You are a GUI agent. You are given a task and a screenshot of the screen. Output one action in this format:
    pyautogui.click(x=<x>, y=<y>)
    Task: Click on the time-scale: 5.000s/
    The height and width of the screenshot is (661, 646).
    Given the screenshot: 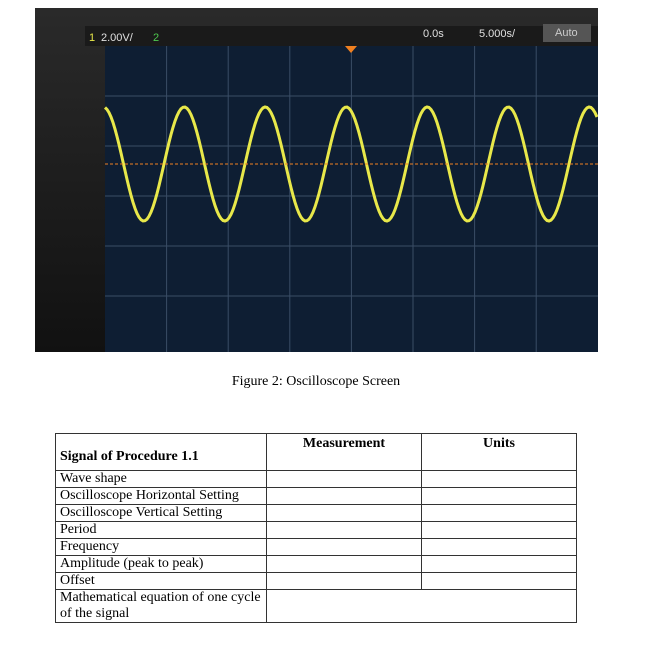 What is the action you would take?
    pyautogui.click(x=497, y=34)
    